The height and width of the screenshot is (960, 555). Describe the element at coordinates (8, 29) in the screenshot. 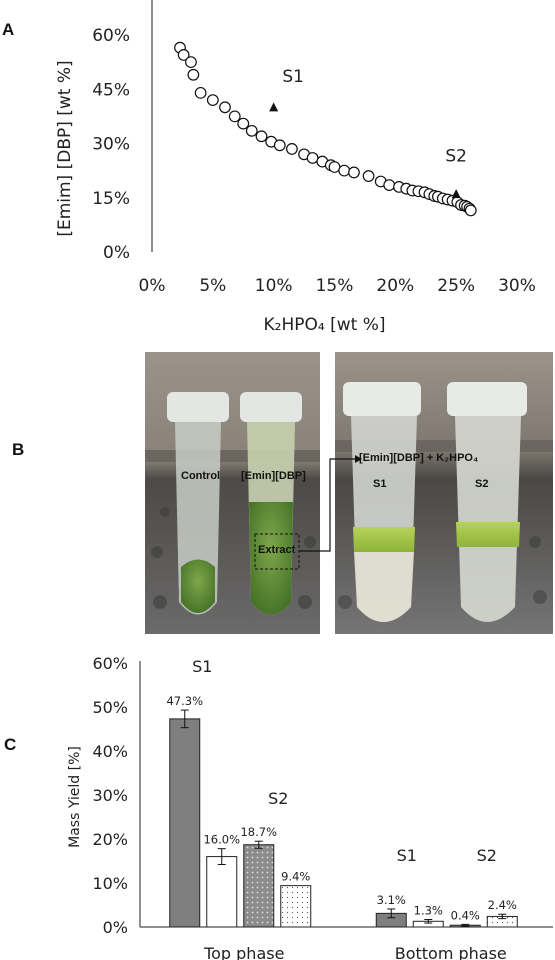

I see `panel-a-letter: A` at that location.